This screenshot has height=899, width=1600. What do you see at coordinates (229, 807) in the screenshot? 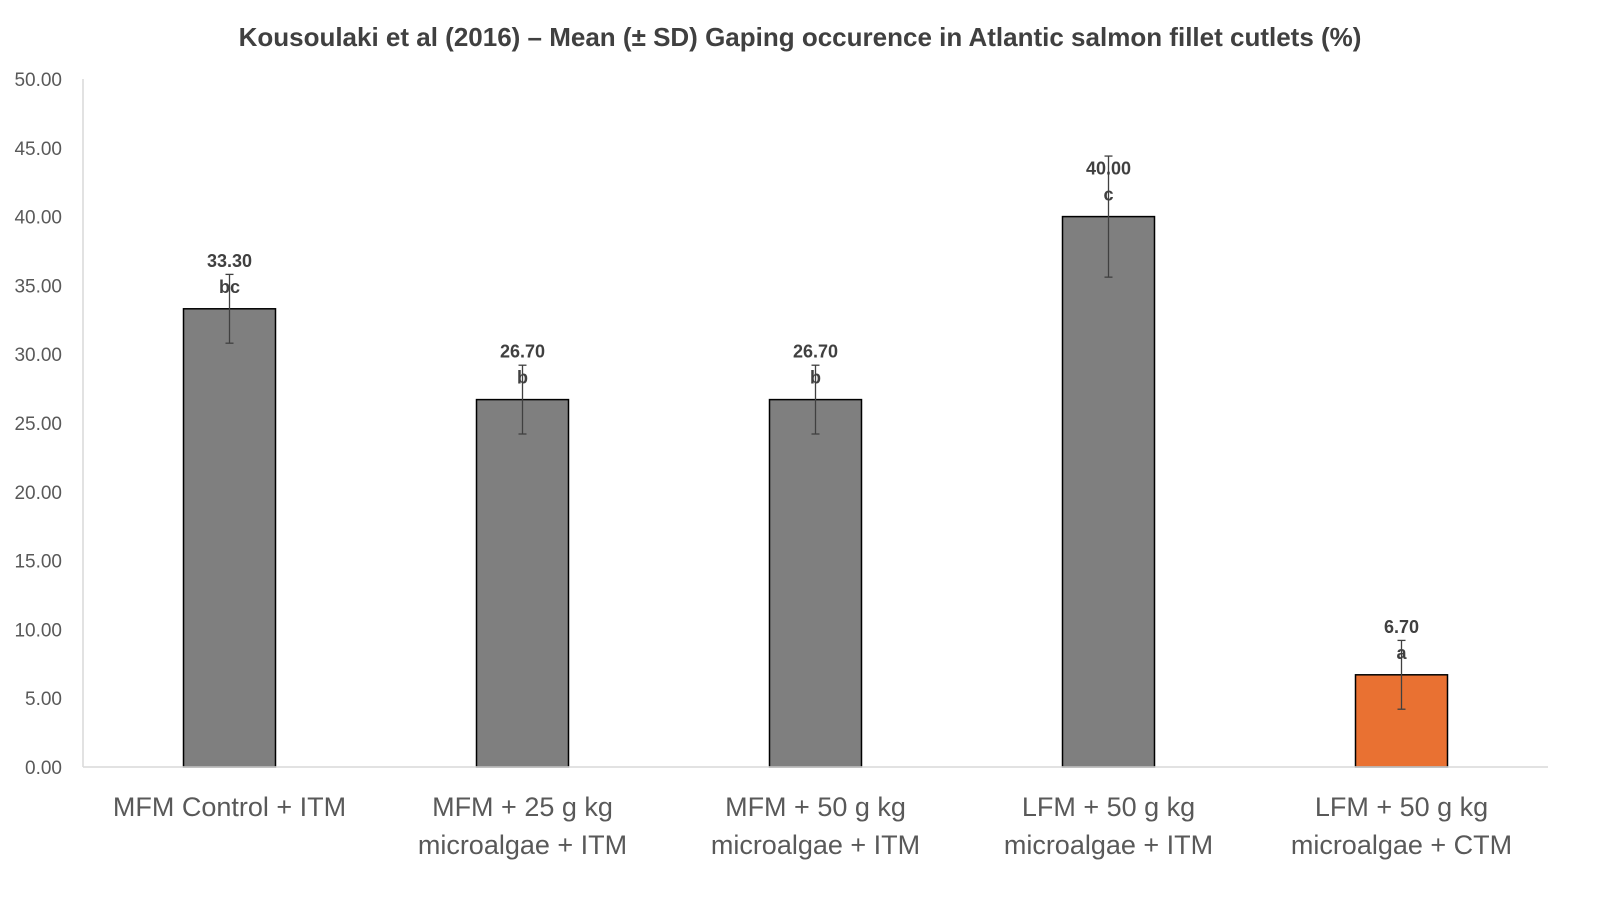
I see `x-tick-label: MFM Control + ITM` at bounding box center [229, 807].